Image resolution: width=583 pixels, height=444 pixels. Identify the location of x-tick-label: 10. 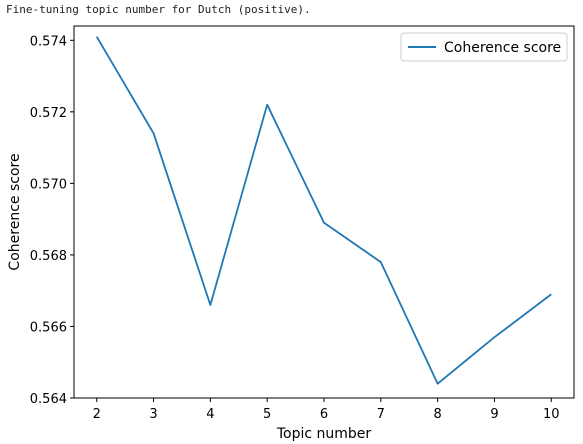
(551, 414).